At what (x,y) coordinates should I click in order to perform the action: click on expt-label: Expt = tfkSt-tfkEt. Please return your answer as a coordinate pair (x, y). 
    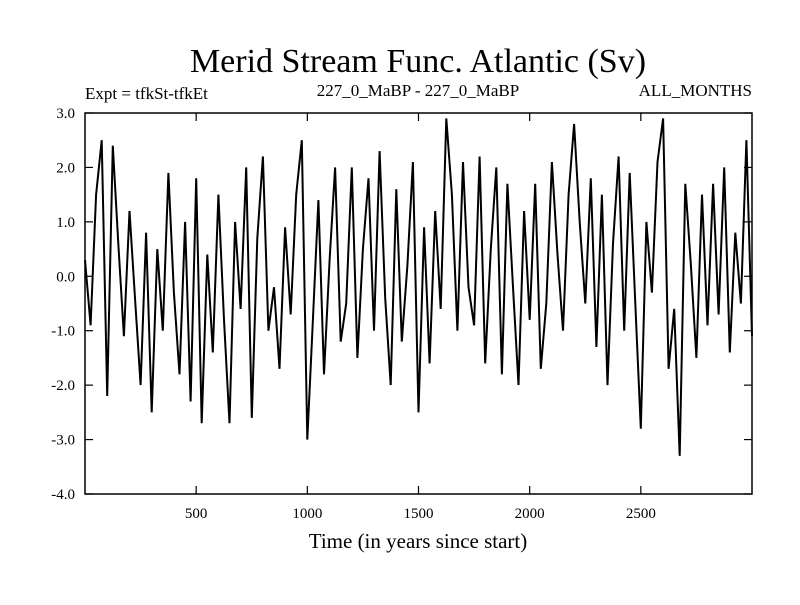
    Looking at the image, I should click on (146, 93).